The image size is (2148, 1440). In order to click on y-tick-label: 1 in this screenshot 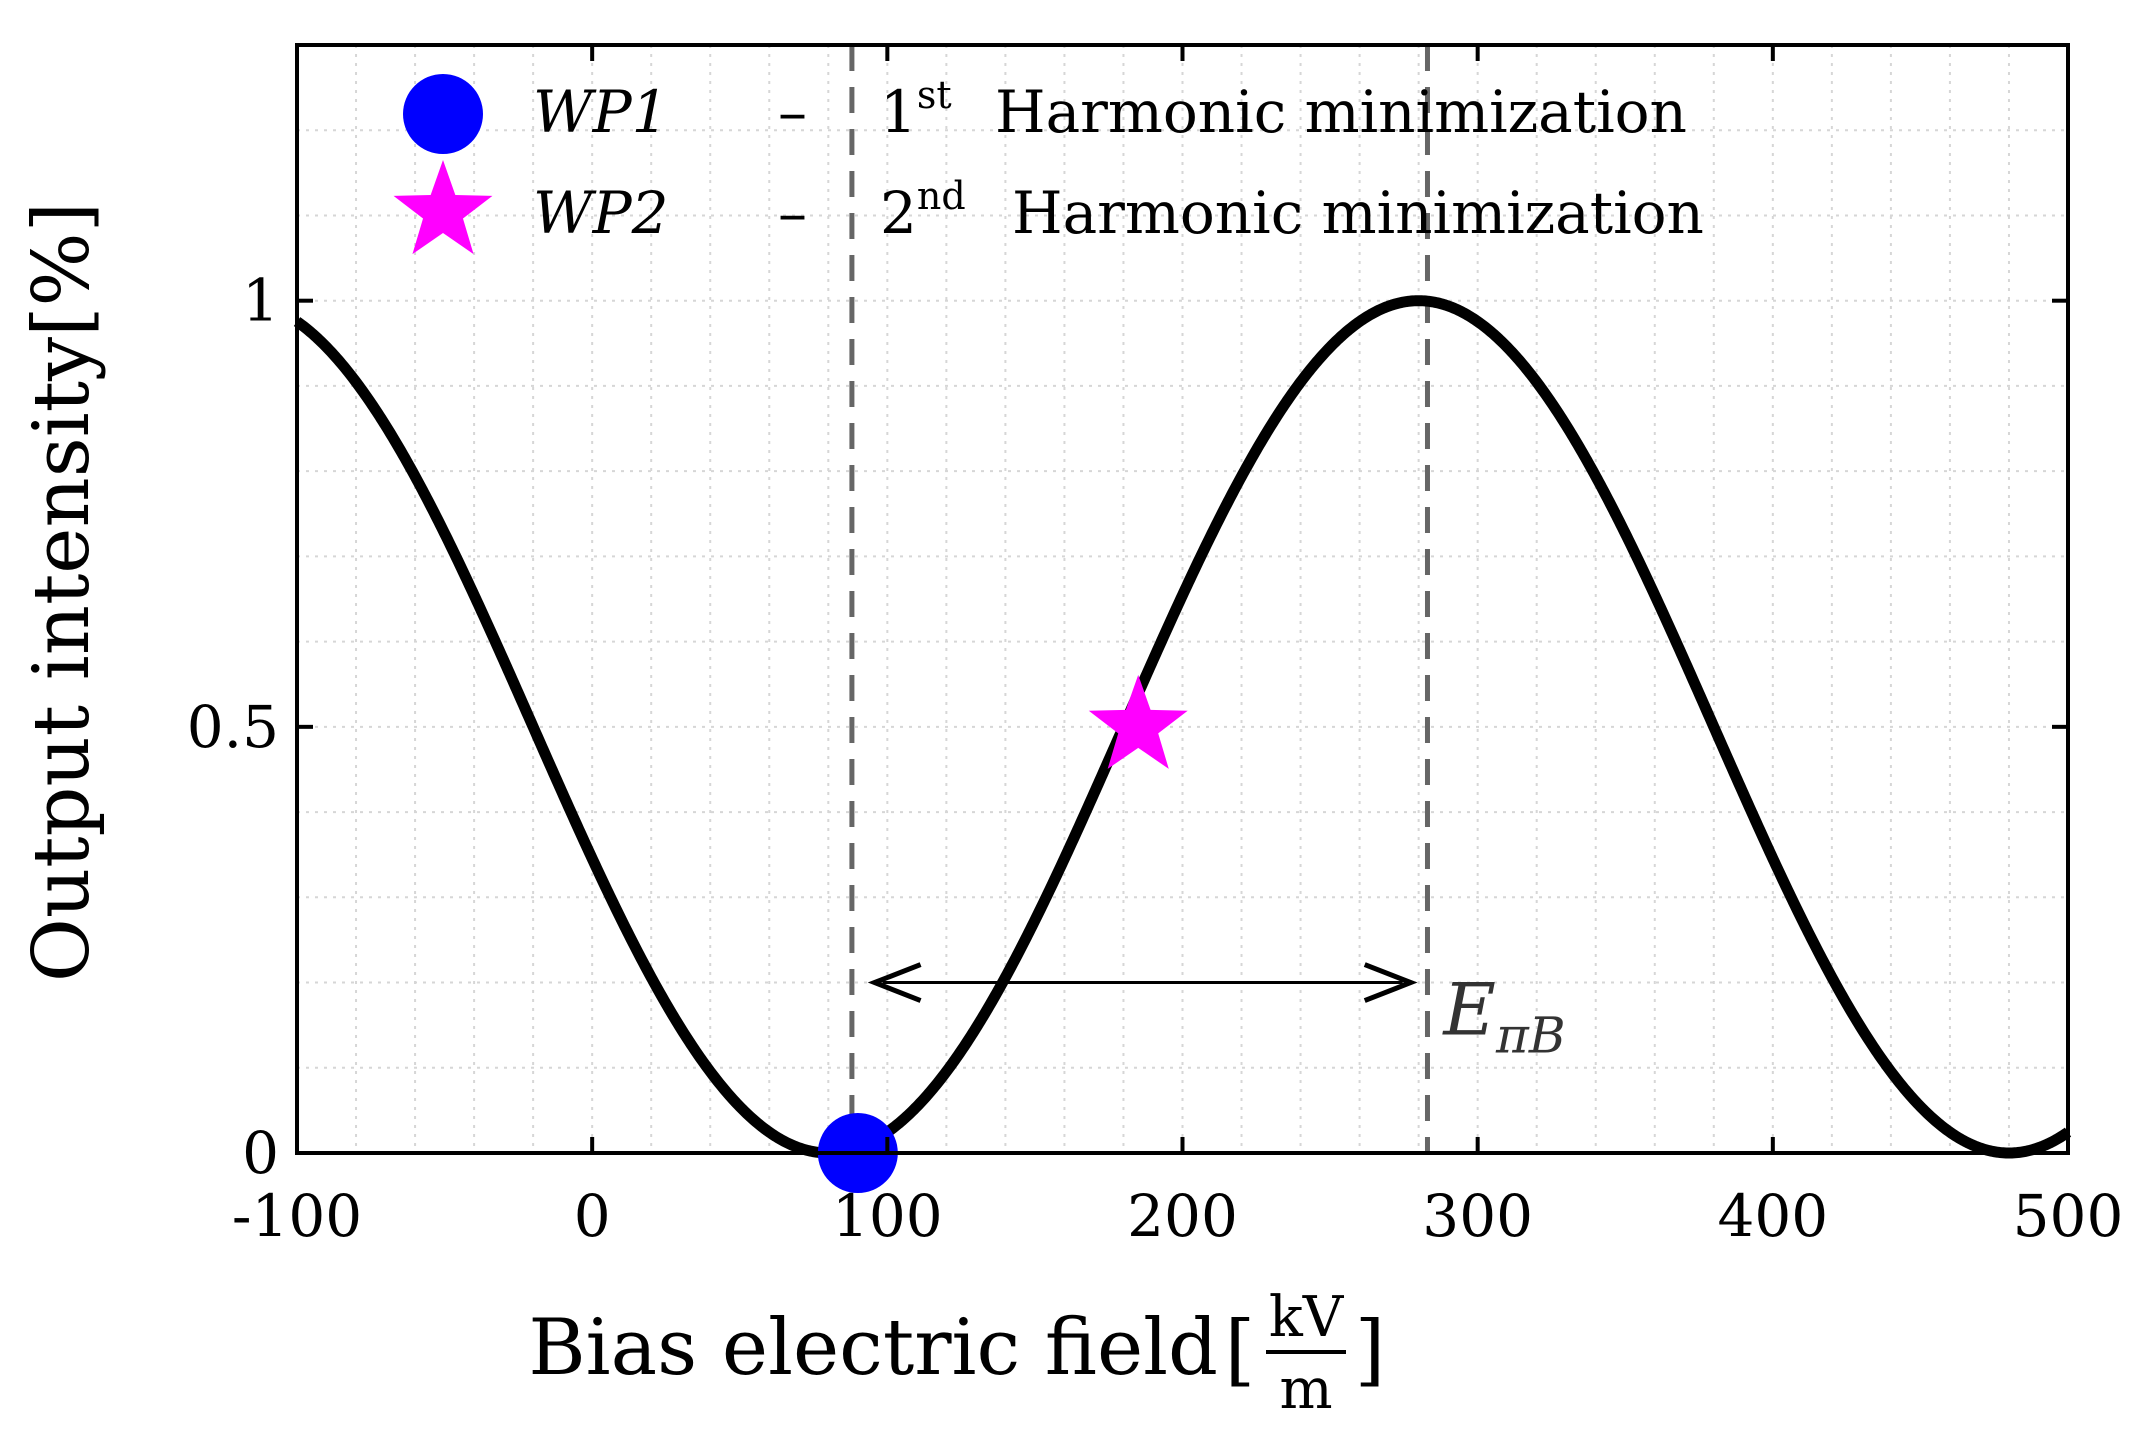, I will do `click(260, 301)`.